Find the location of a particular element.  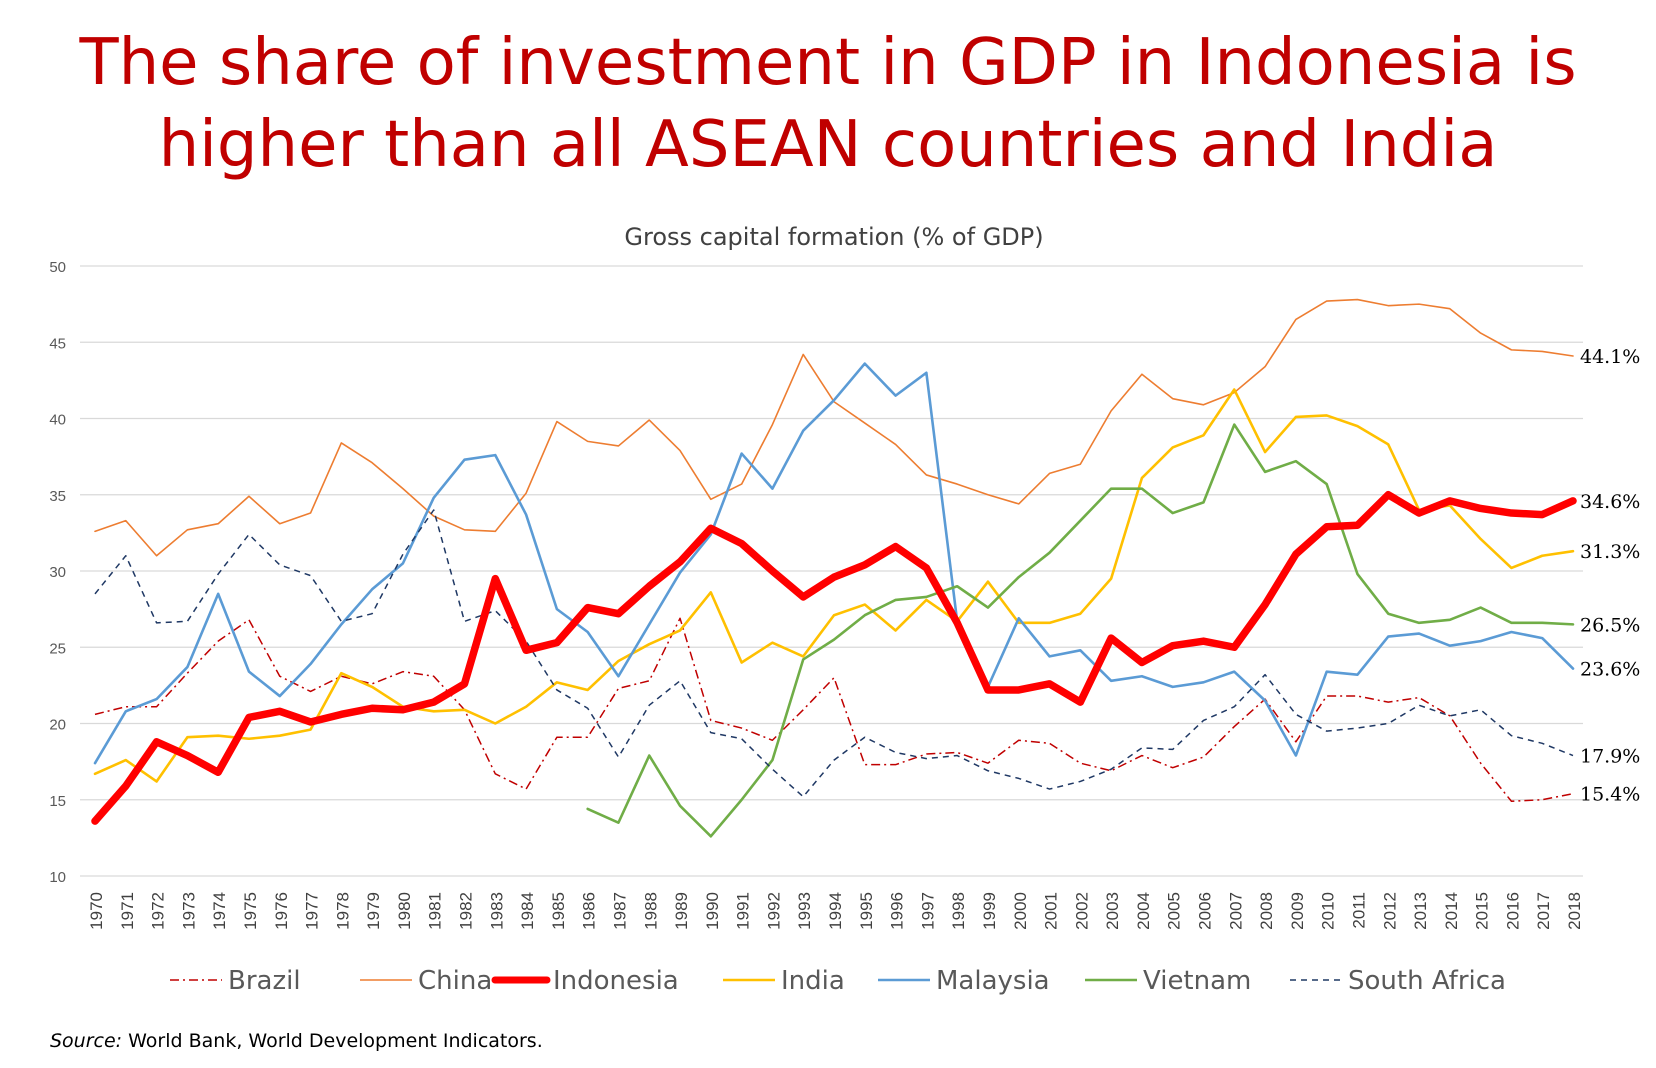

end-value-labels: 44.1% 34.6% 31.3% 26.5% 23.6% 17.9% 15.4% is located at coordinates (1610, 576).